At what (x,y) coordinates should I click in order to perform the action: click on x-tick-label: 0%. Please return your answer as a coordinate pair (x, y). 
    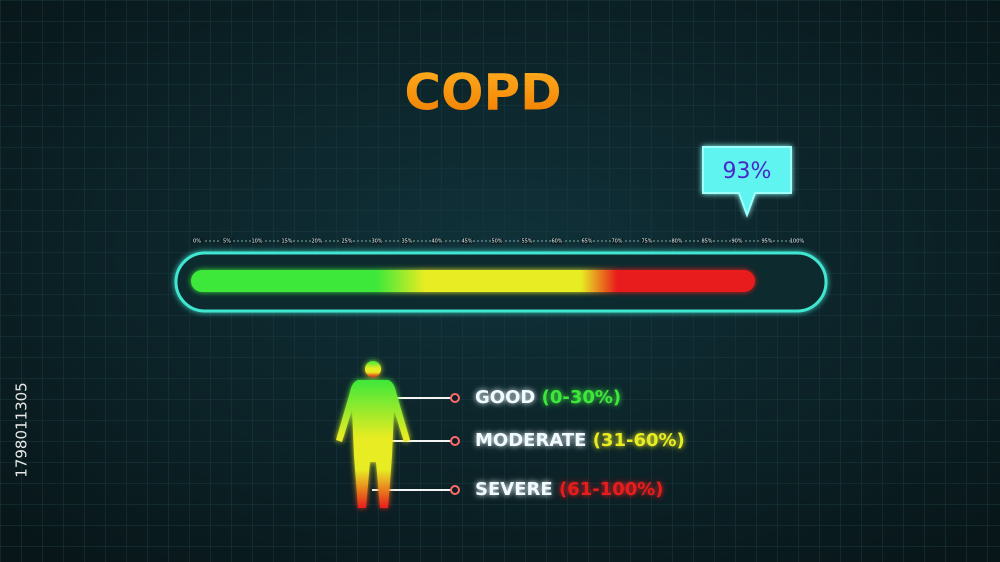
    Looking at the image, I should click on (197, 242).